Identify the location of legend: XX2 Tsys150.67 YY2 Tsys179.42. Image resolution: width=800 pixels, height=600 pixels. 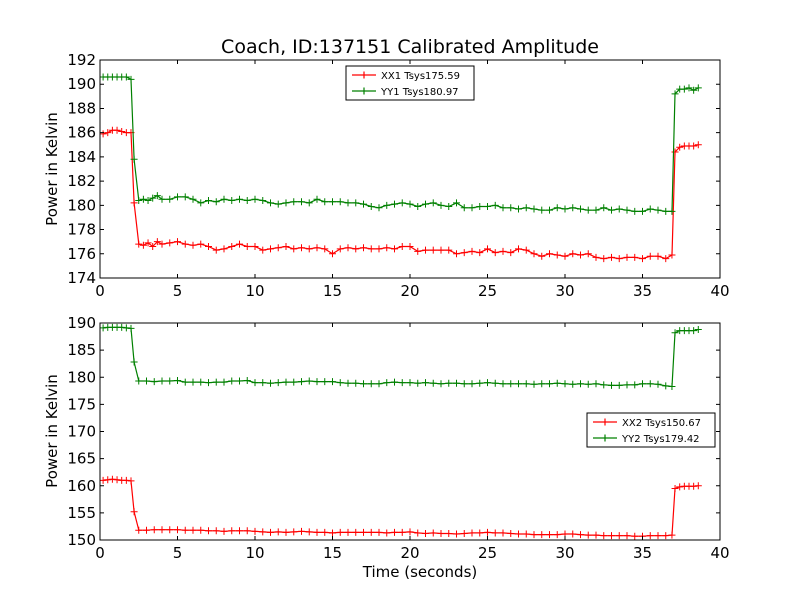
(651, 430).